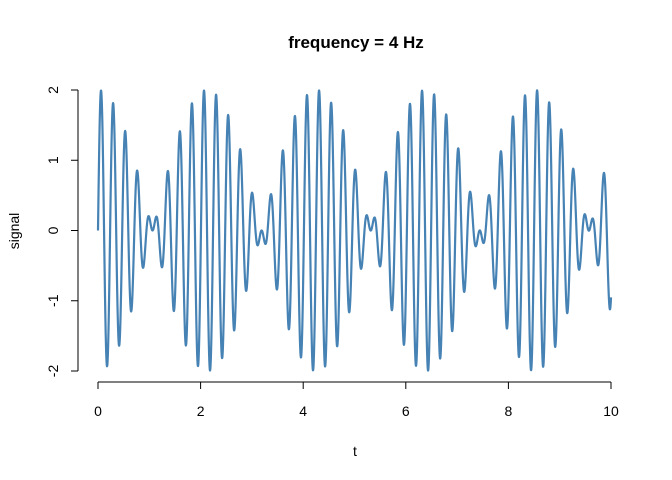  What do you see at coordinates (53, 160) in the screenshot?
I see `y-tick-label: 1` at bounding box center [53, 160].